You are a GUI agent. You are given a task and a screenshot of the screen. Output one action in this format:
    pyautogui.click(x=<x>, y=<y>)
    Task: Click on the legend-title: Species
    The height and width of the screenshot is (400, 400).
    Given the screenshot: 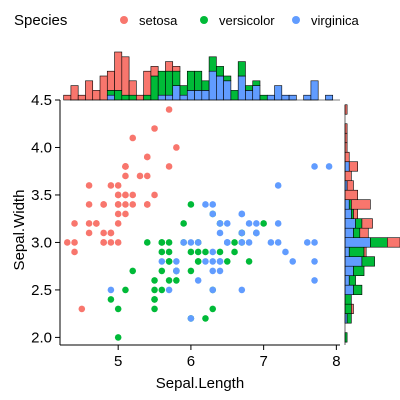 What is the action you would take?
    pyautogui.click(x=40, y=20)
    